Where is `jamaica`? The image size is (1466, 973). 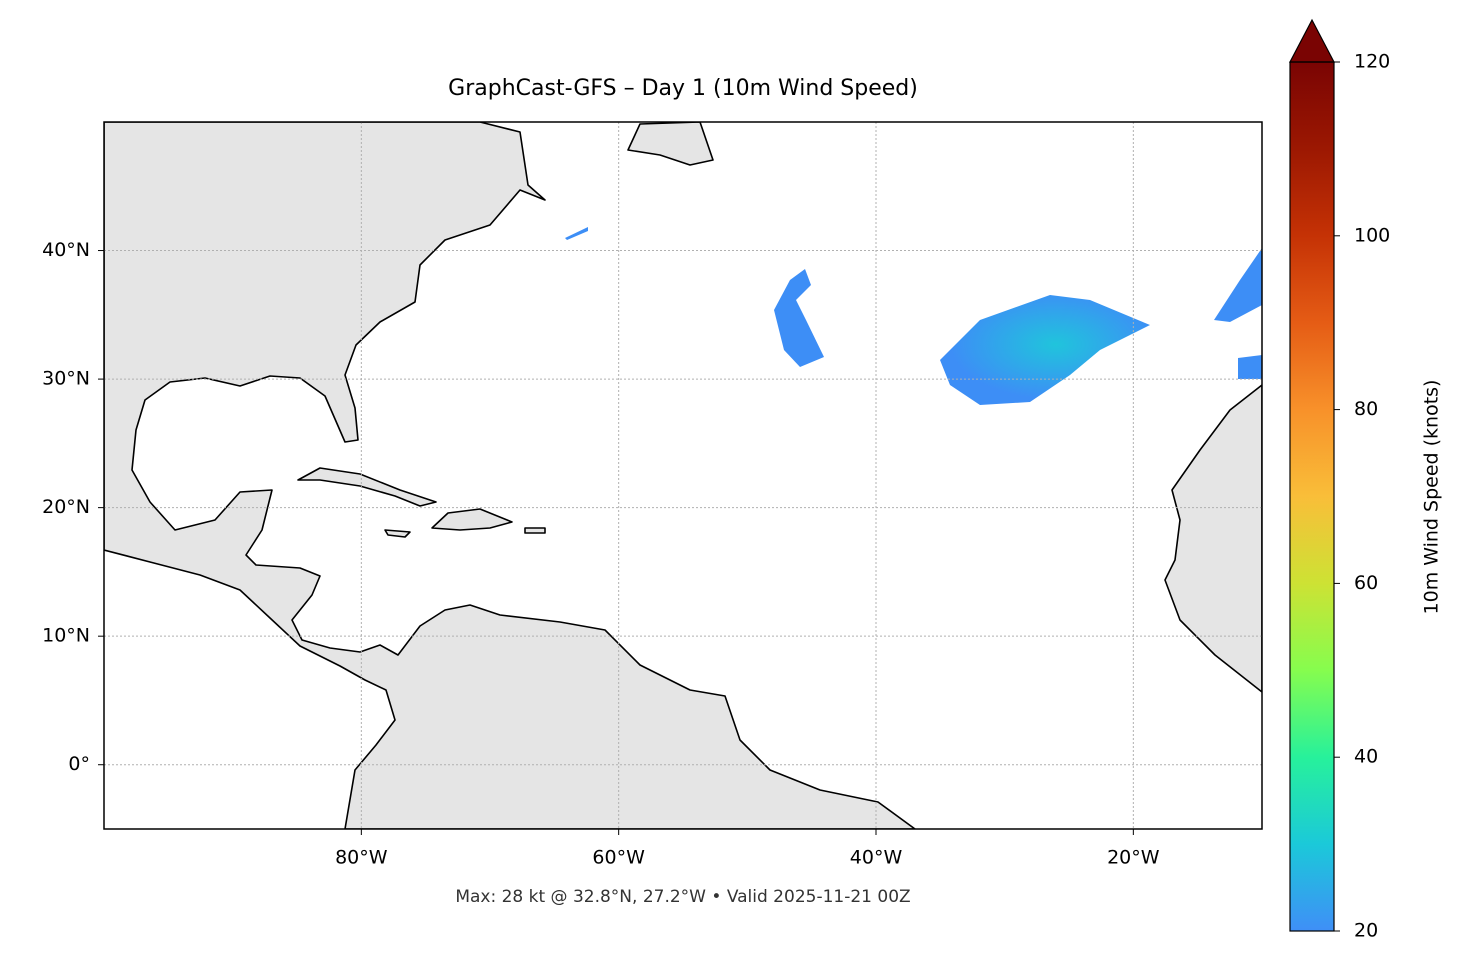 jamaica is located at coordinates (397, 533).